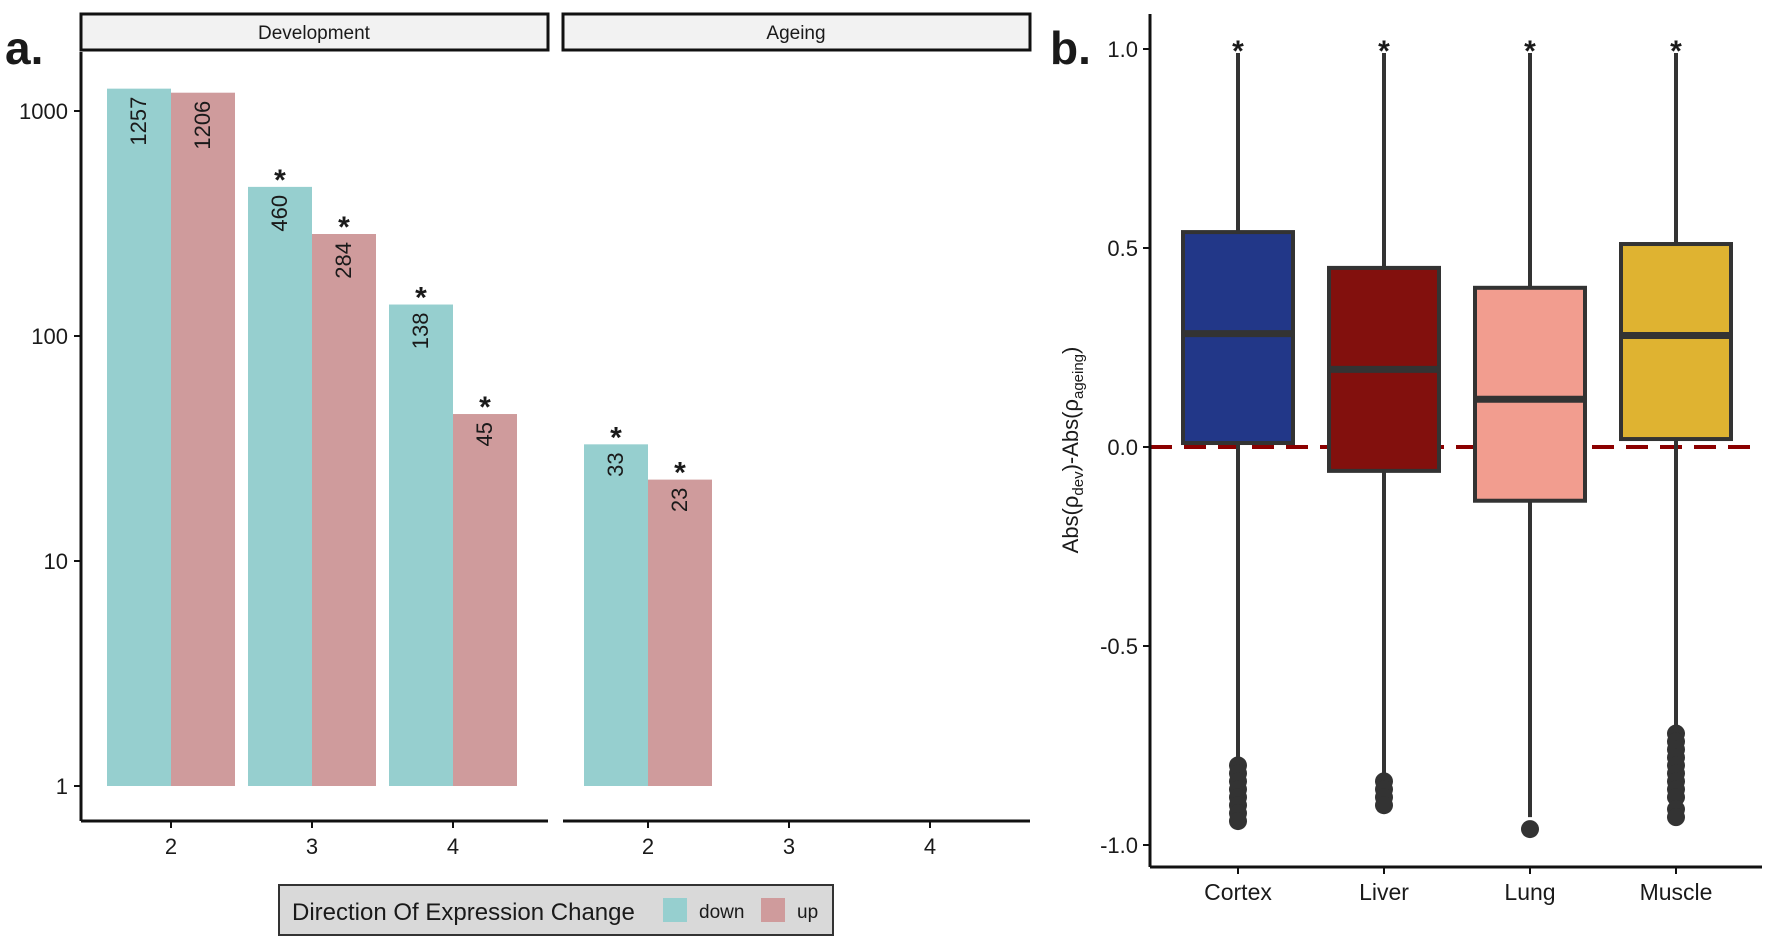  What do you see at coordinates (484, 434) in the screenshot?
I see `bar-value-label: 45` at bounding box center [484, 434].